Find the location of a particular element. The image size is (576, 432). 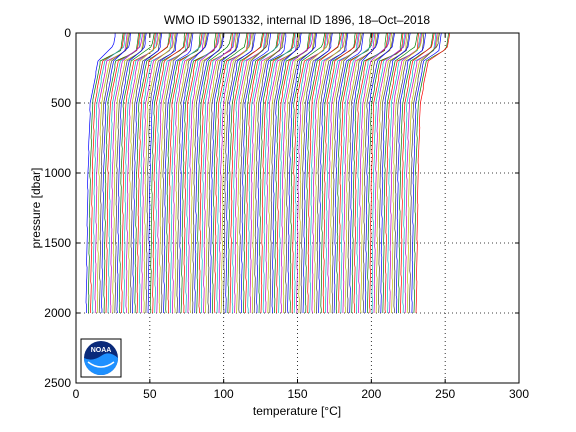

x-tick-label: 200 is located at coordinates (371, 394).